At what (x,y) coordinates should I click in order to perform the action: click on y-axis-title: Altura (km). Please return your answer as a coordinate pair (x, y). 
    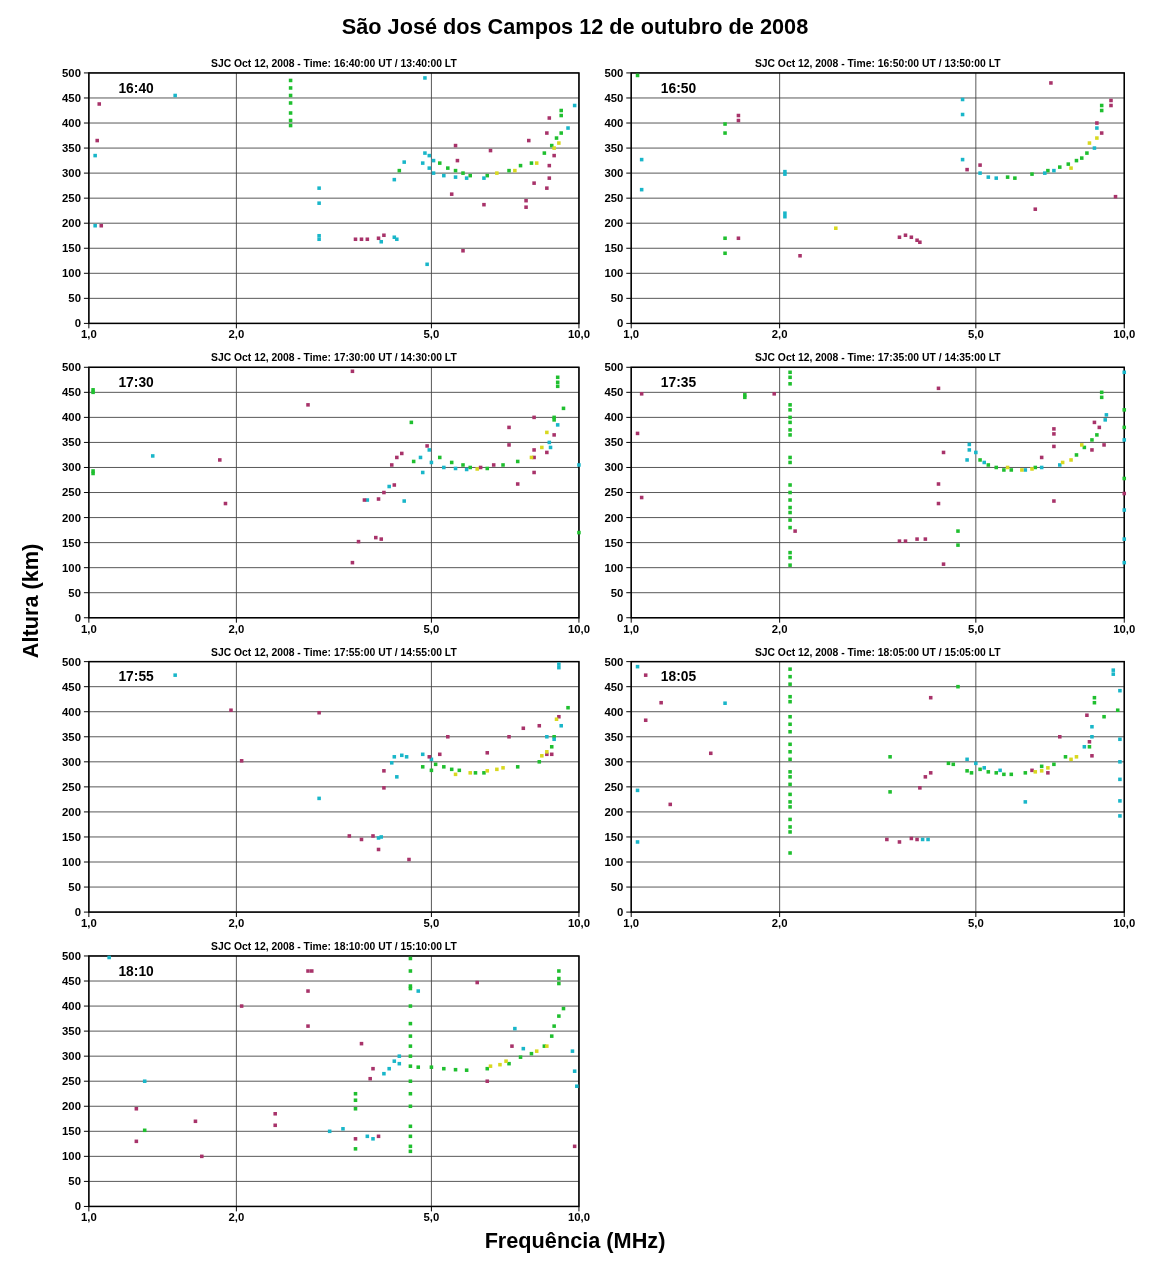
    Looking at the image, I should click on (30, 601).